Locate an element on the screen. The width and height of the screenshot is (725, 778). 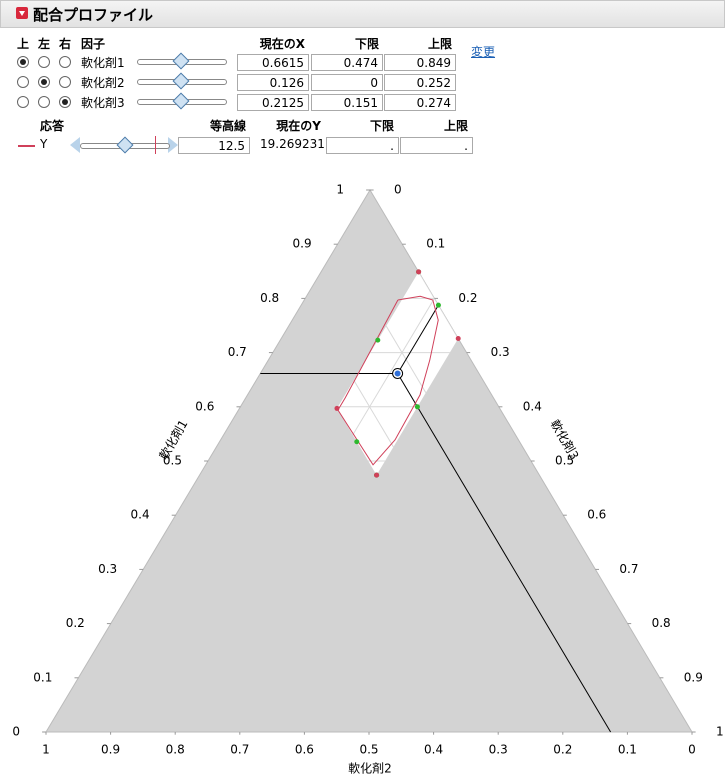
column-header: 因子 is located at coordinates (93, 44).